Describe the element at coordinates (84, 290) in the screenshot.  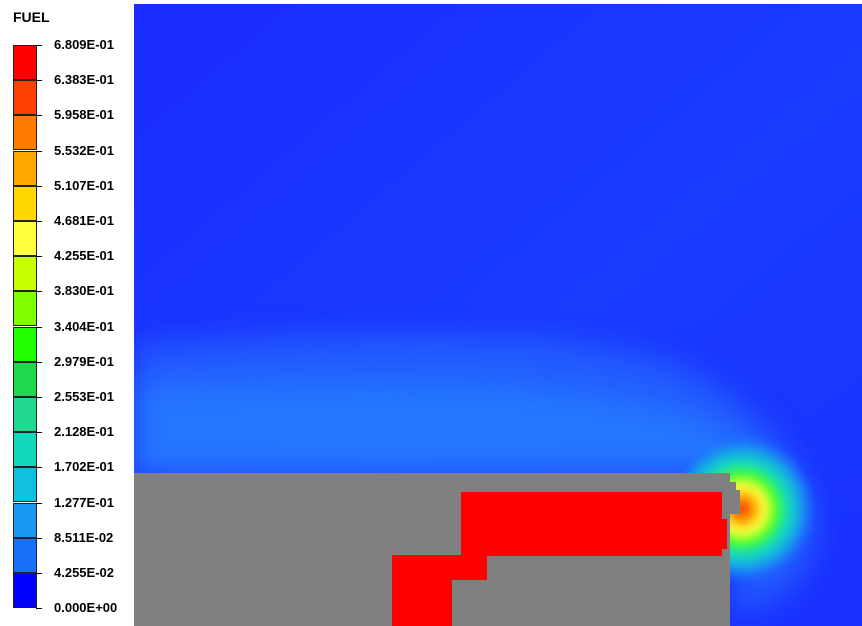
I see `legend-tick-label: 3.830E-01` at that location.